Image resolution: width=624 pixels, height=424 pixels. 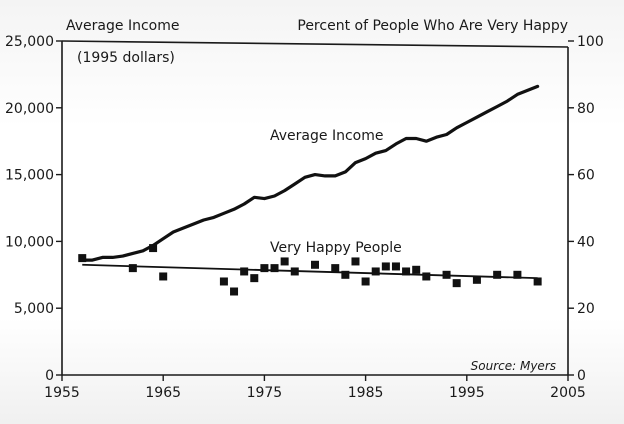 I want to click on right-axis-label: Percent of People Who Are Very Happy, so click(x=432, y=26).